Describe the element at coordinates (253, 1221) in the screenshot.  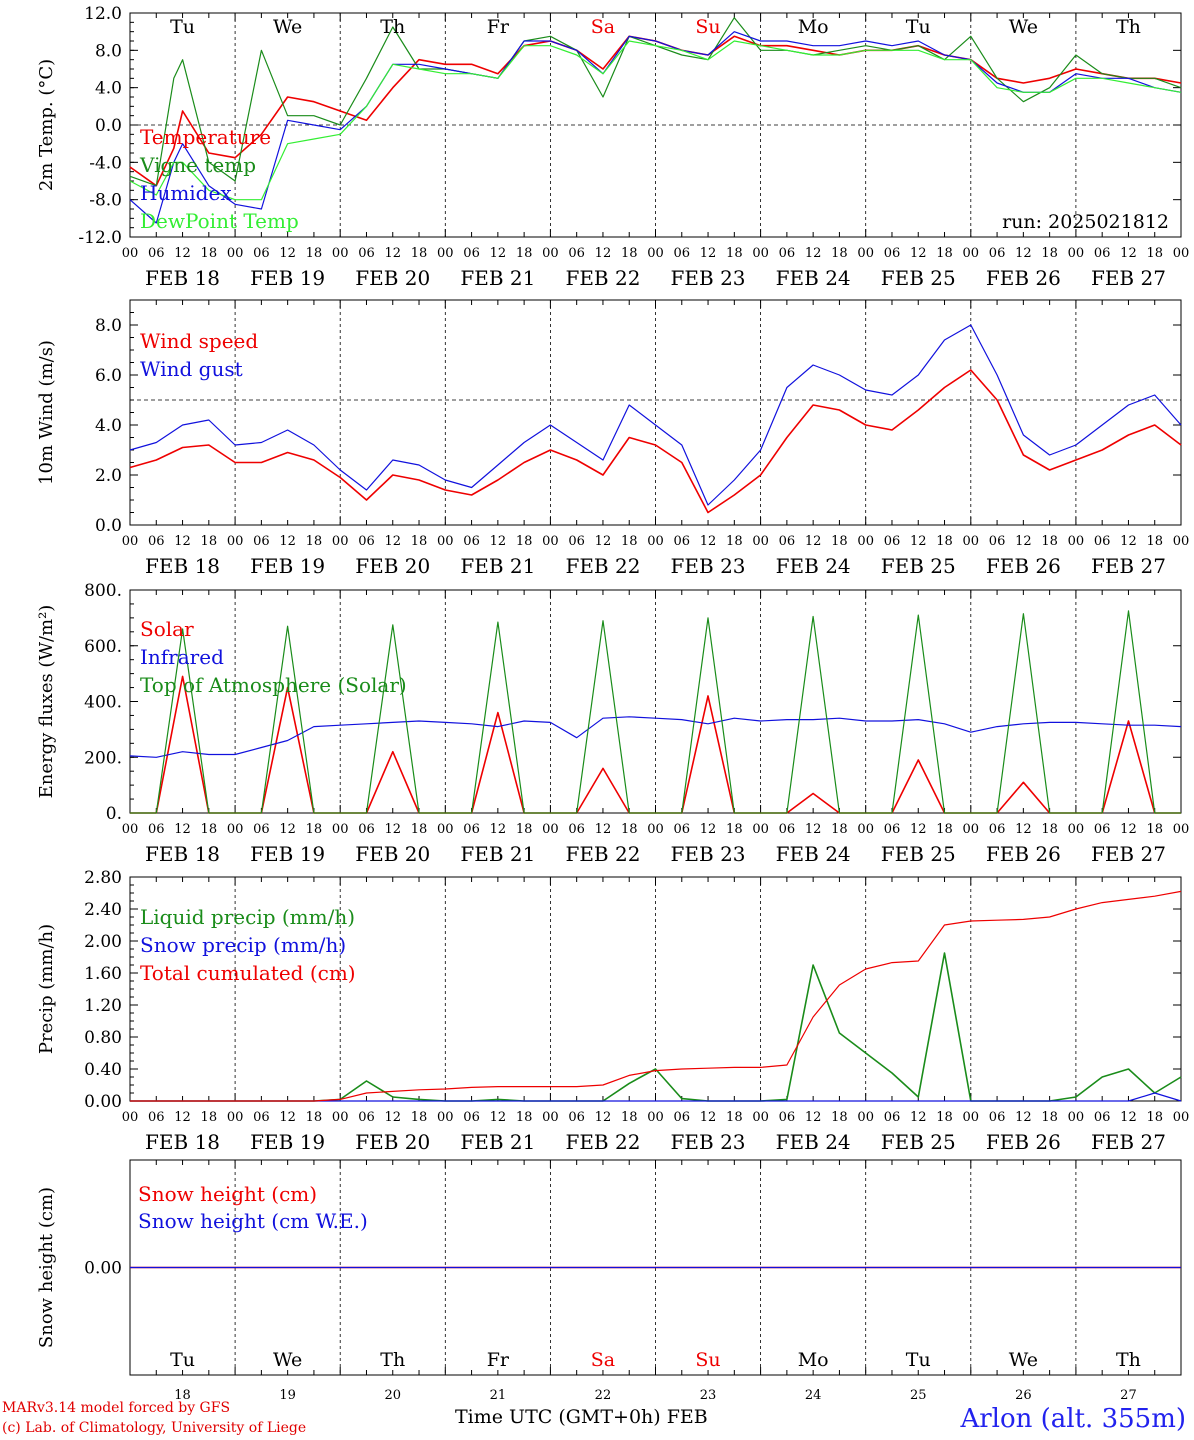
I see `legend-entry: Snow height (cm W.E.)` at that location.